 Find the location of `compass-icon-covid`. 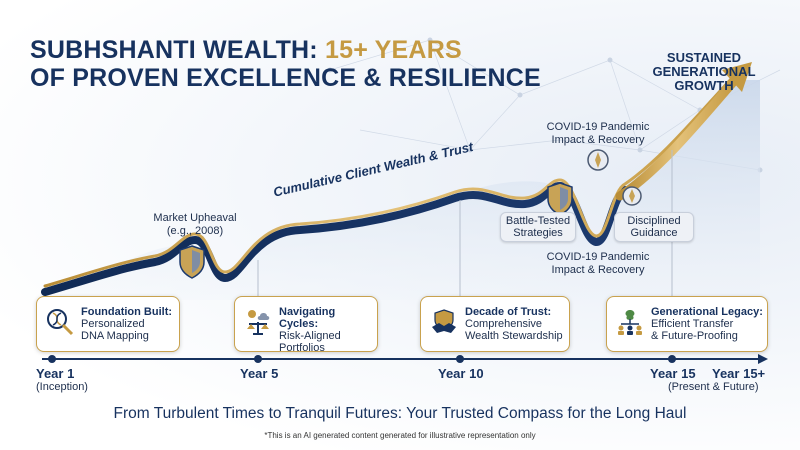

compass-icon-covid is located at coordinates (598, 160).